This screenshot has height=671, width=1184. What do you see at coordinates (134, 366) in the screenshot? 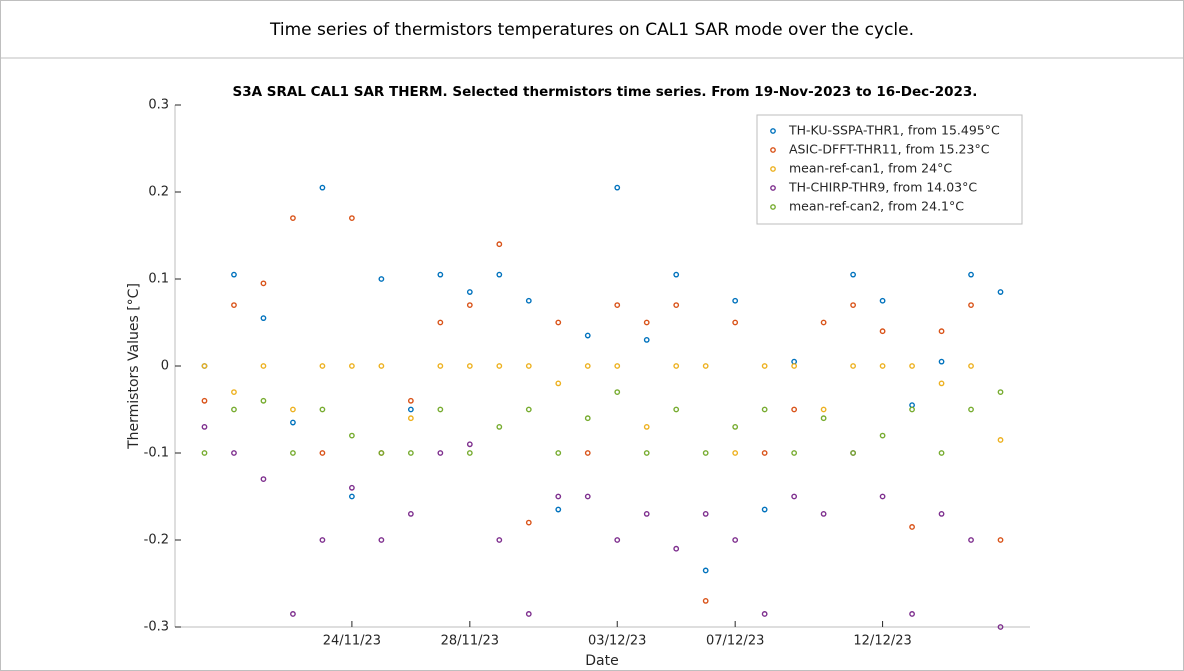
I see `y-axis-label: Thermistors Values [°C]` at bounding box center [134, 366].